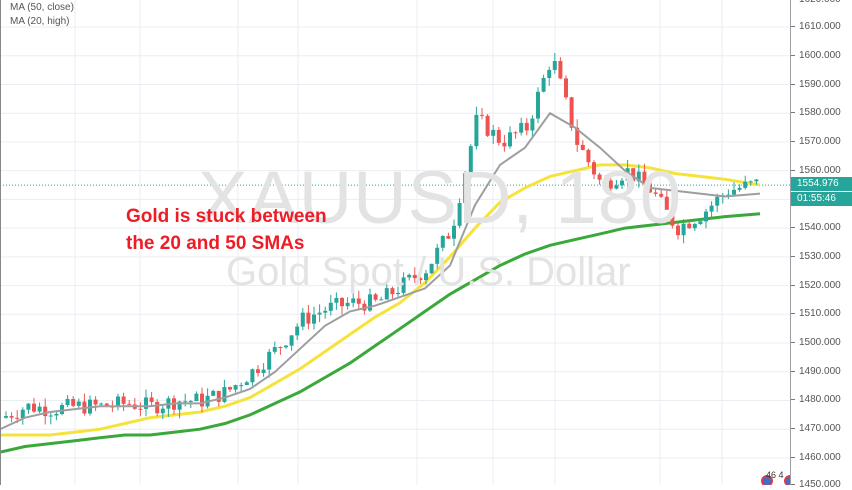  I want to click on price-tick: 1460.000, so click(816, 457).